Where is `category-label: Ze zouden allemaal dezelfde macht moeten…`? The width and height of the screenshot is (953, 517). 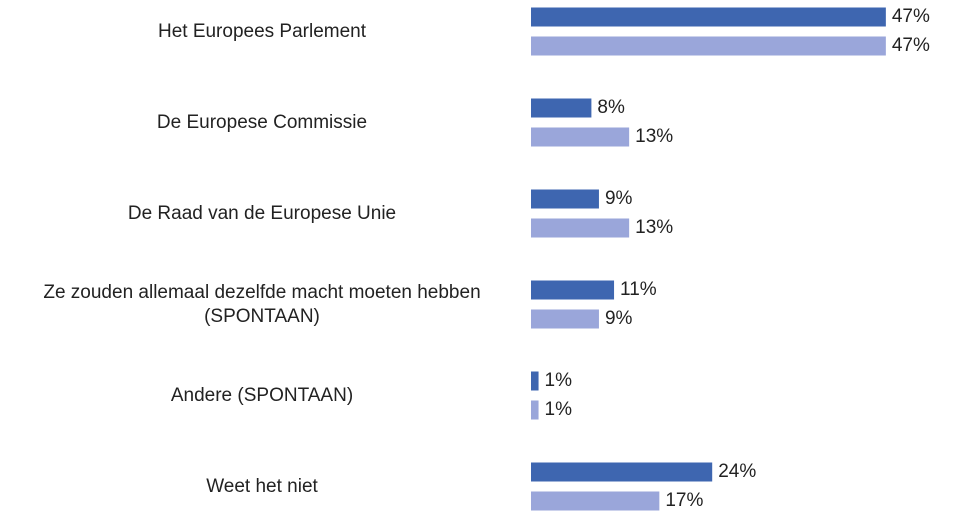 category-label: Ze zouden allemaal dezelfde macht moeten… is located at coordinates (262, 304).